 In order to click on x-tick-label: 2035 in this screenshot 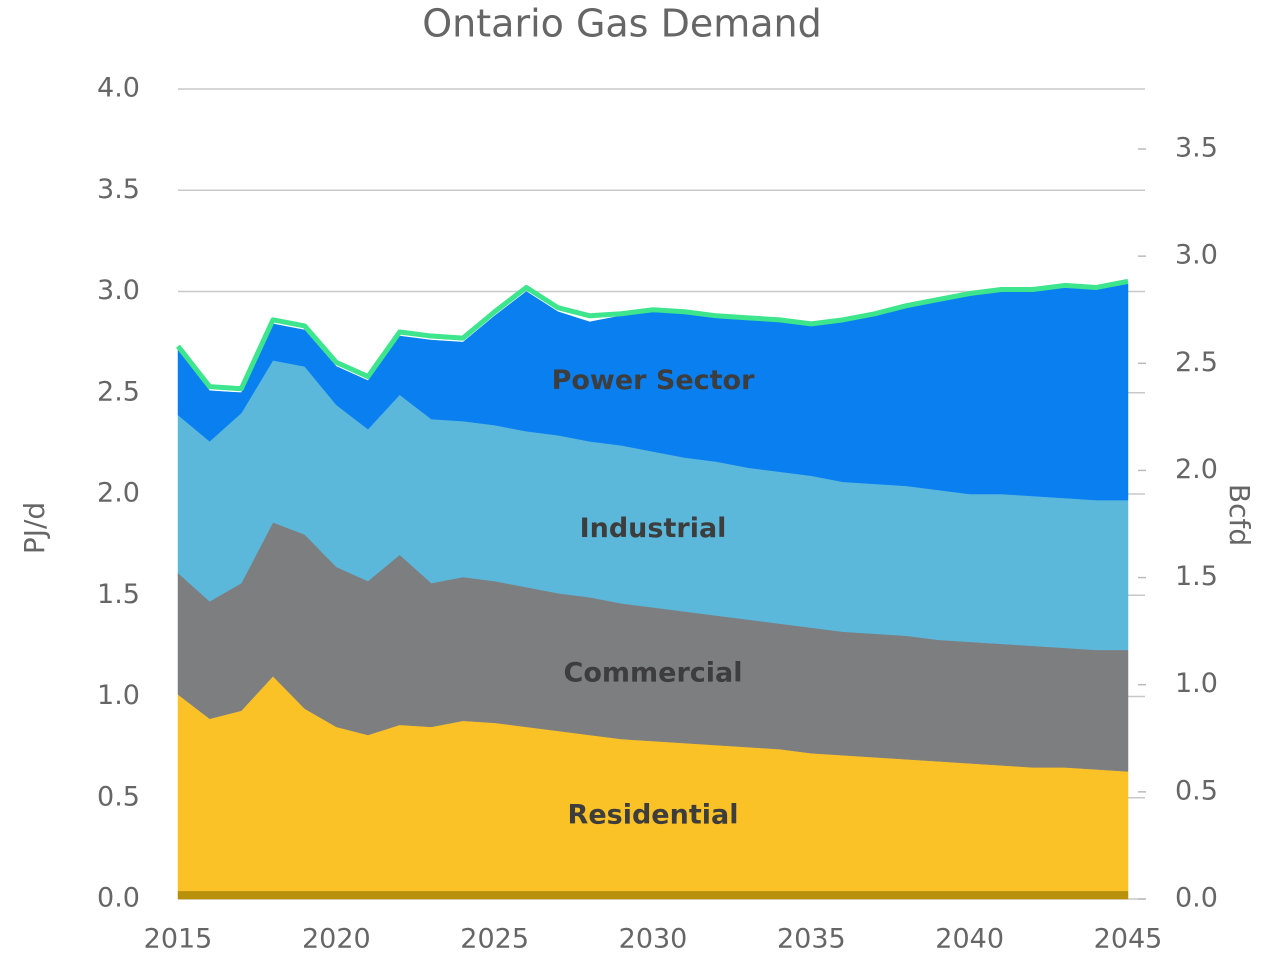, I will do `click(811, 939)`.